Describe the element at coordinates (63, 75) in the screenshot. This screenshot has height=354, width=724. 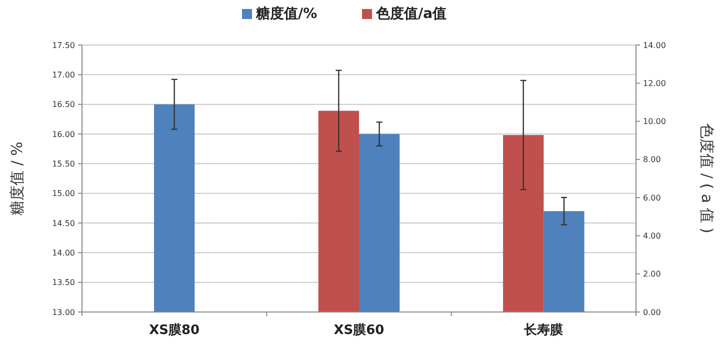
I see `y-tick-label: 17.00` at that location.